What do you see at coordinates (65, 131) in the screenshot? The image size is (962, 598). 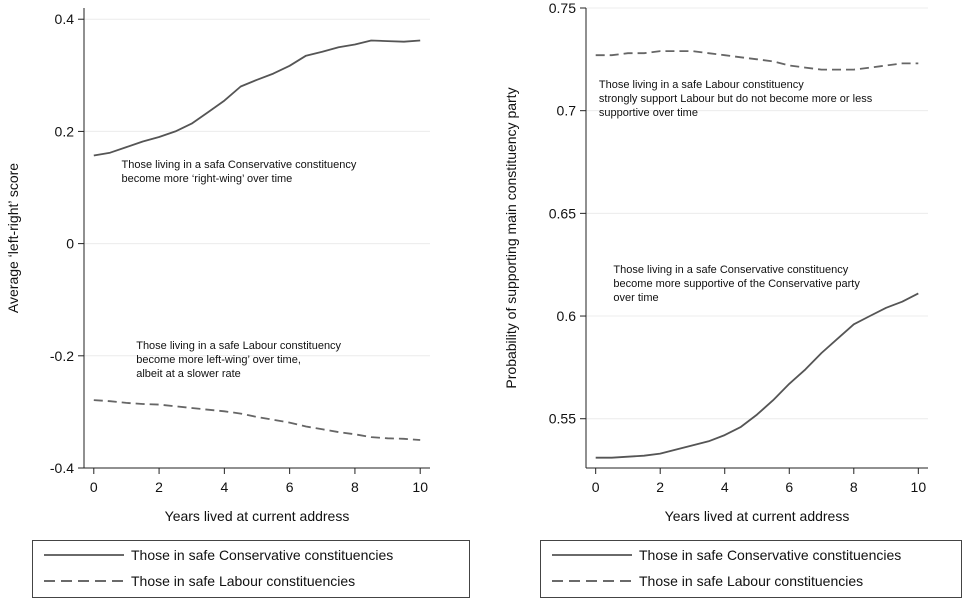 I see `y-tick-label: 0.2` at bounding box center [65, 131].